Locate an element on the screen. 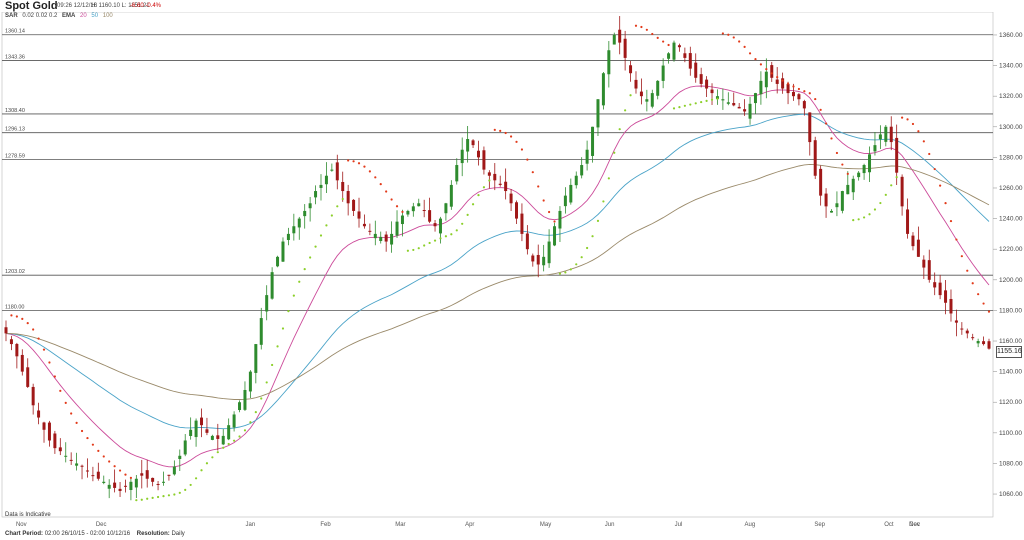  x-tick-label: Jul is located at coordinates (679, 525).